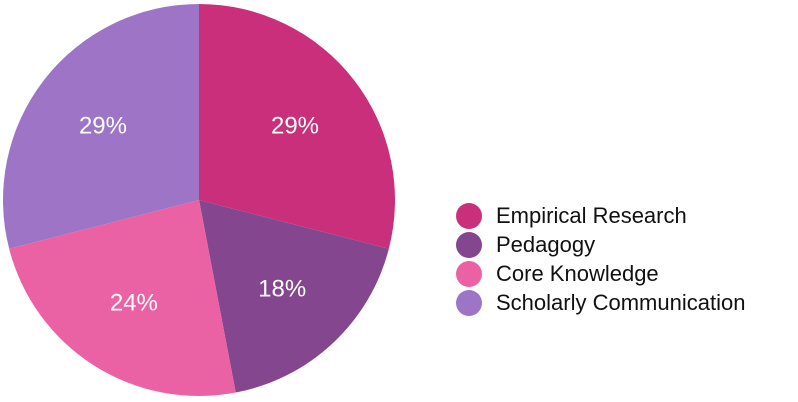 The image size is (798, 402). What do you see at coordinates (591, 215) in the screenshot?
I see `legend-label: Empirical Research` at bounding box center [591, 215].